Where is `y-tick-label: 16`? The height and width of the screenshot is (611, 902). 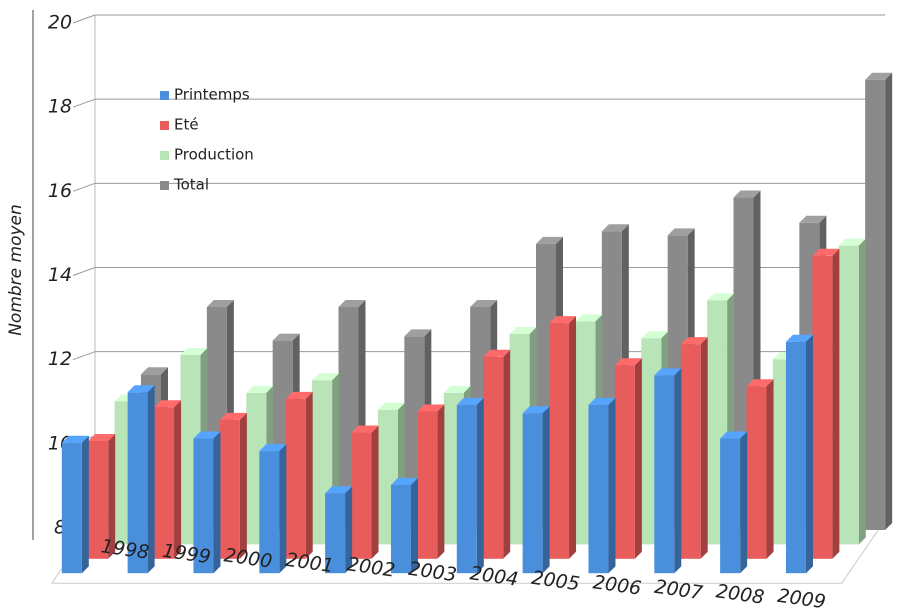 y-tick-label: 16 is located at coordinates (60, 191).